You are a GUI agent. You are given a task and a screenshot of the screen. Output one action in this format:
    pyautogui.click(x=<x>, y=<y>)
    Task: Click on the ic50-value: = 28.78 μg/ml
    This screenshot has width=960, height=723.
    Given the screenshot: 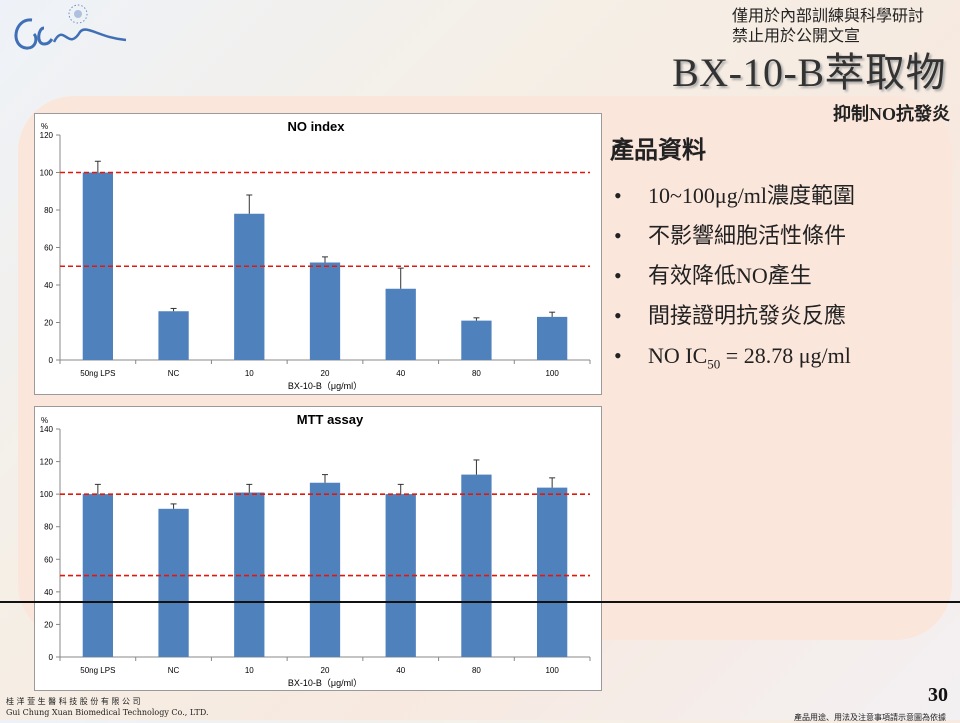 What is the action you would take?
    pyautogui.click(x=785, y=355)
    